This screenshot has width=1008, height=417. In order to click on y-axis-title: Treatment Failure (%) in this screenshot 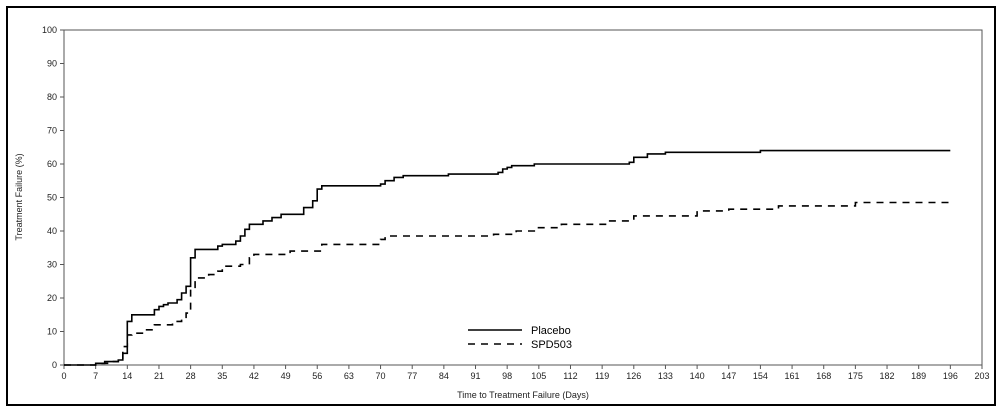, I will do `click(19, 196)`.